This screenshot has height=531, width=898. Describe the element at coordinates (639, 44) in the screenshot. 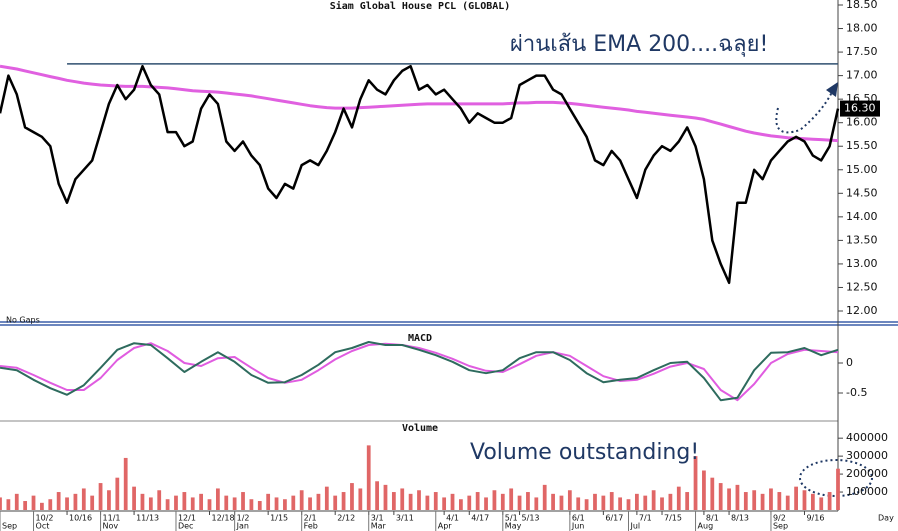

I see `annotation: ผ่านเส้น EMA 200....ฉลุย!` at that location.